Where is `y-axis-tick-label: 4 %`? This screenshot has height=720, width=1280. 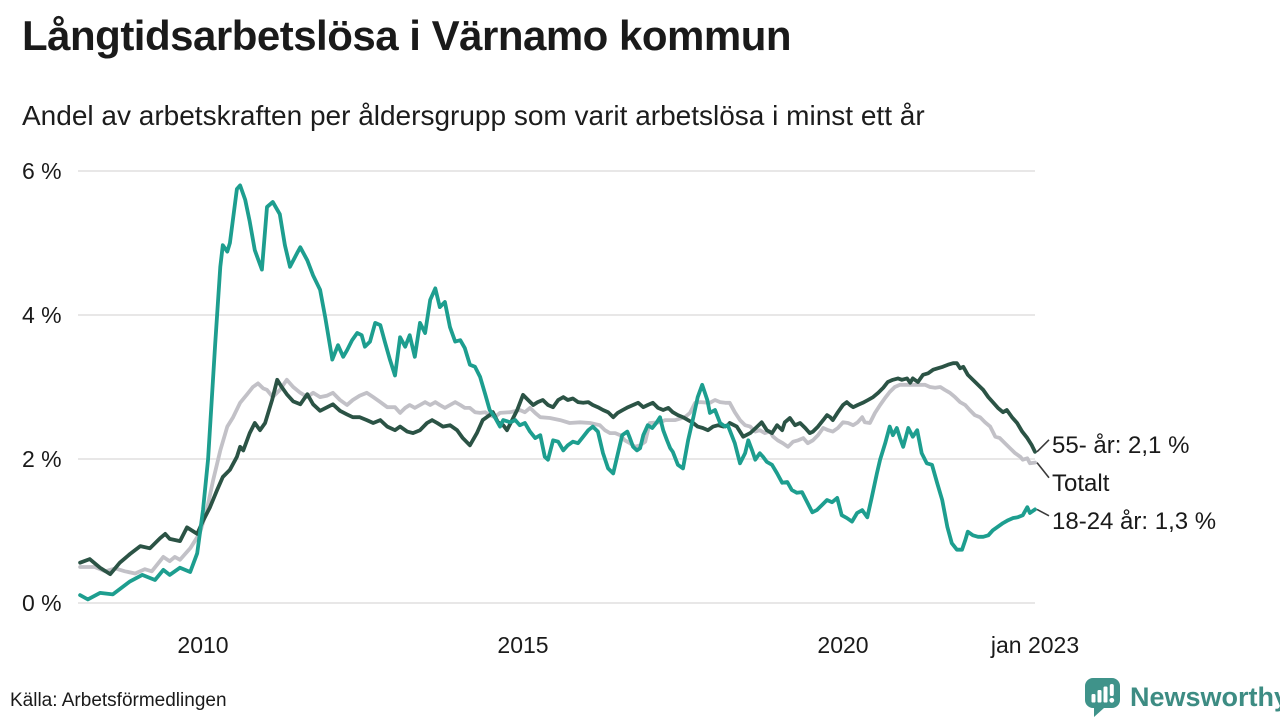 y-axis-tick-label: 4 % is located at coordinates (42, 315).